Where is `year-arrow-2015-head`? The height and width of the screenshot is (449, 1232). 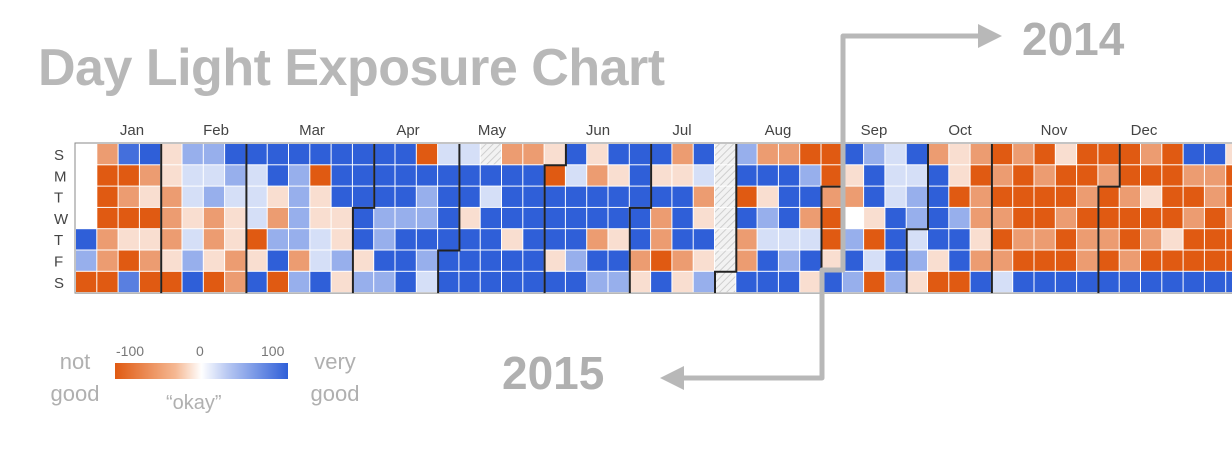 year-arrow-2015-head is located at coordinates (672, 378).